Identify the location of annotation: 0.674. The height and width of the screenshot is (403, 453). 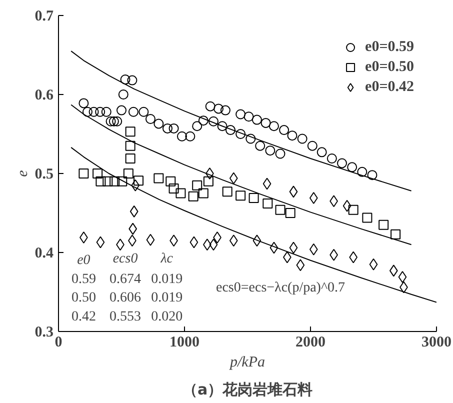
(126, 279).